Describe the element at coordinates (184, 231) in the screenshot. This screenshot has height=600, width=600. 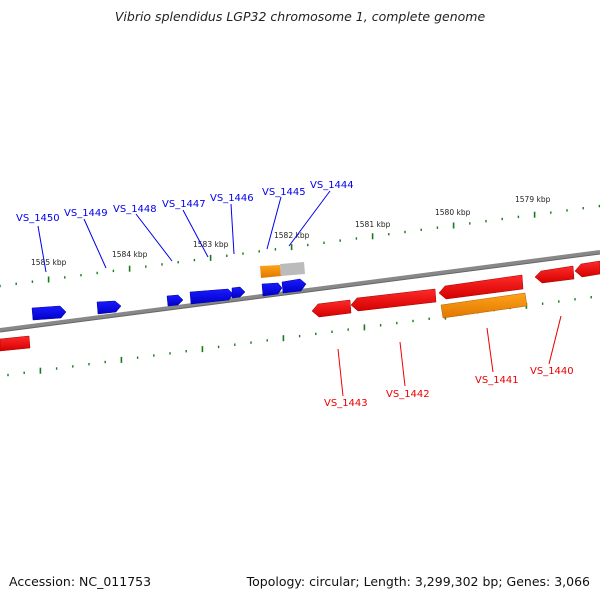
I see `forward-leader-lines` at that location.